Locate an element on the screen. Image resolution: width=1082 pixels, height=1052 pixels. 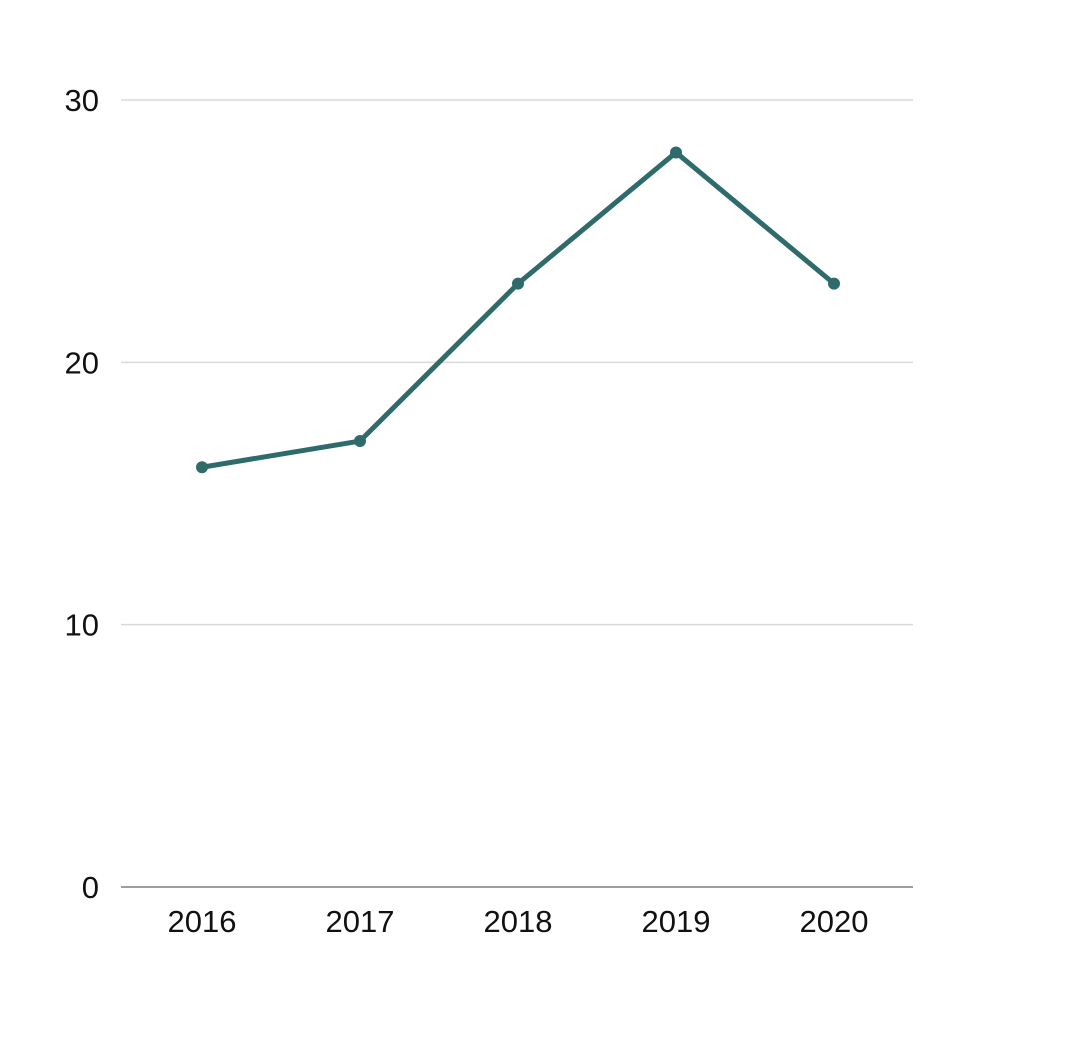
y-tick-label: 10 is located at coordinates (82, 625).